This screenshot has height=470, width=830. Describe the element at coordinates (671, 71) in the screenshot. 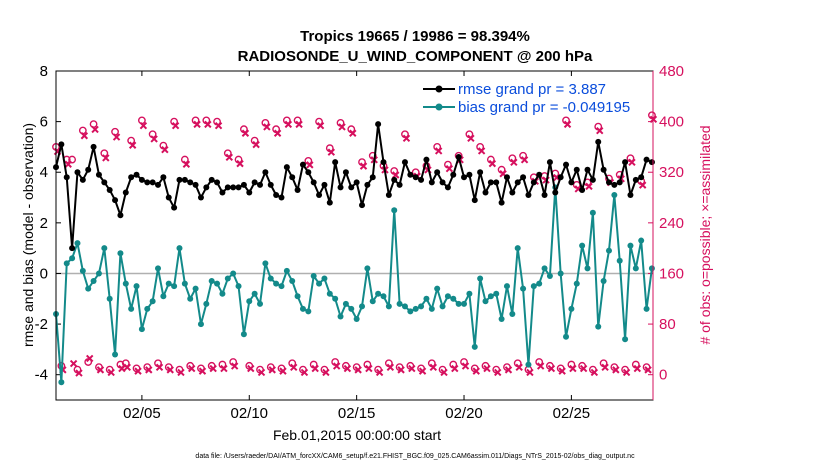

I see `y-tick-label-right: 480` at that location.